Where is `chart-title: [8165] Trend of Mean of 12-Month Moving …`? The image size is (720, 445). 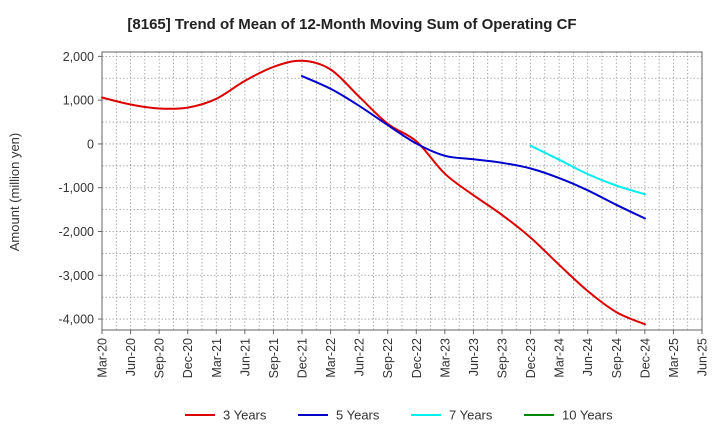 chart-title: [8165] Trend of Mean of 12-Month Moving … is located at coordinates (351, 24).